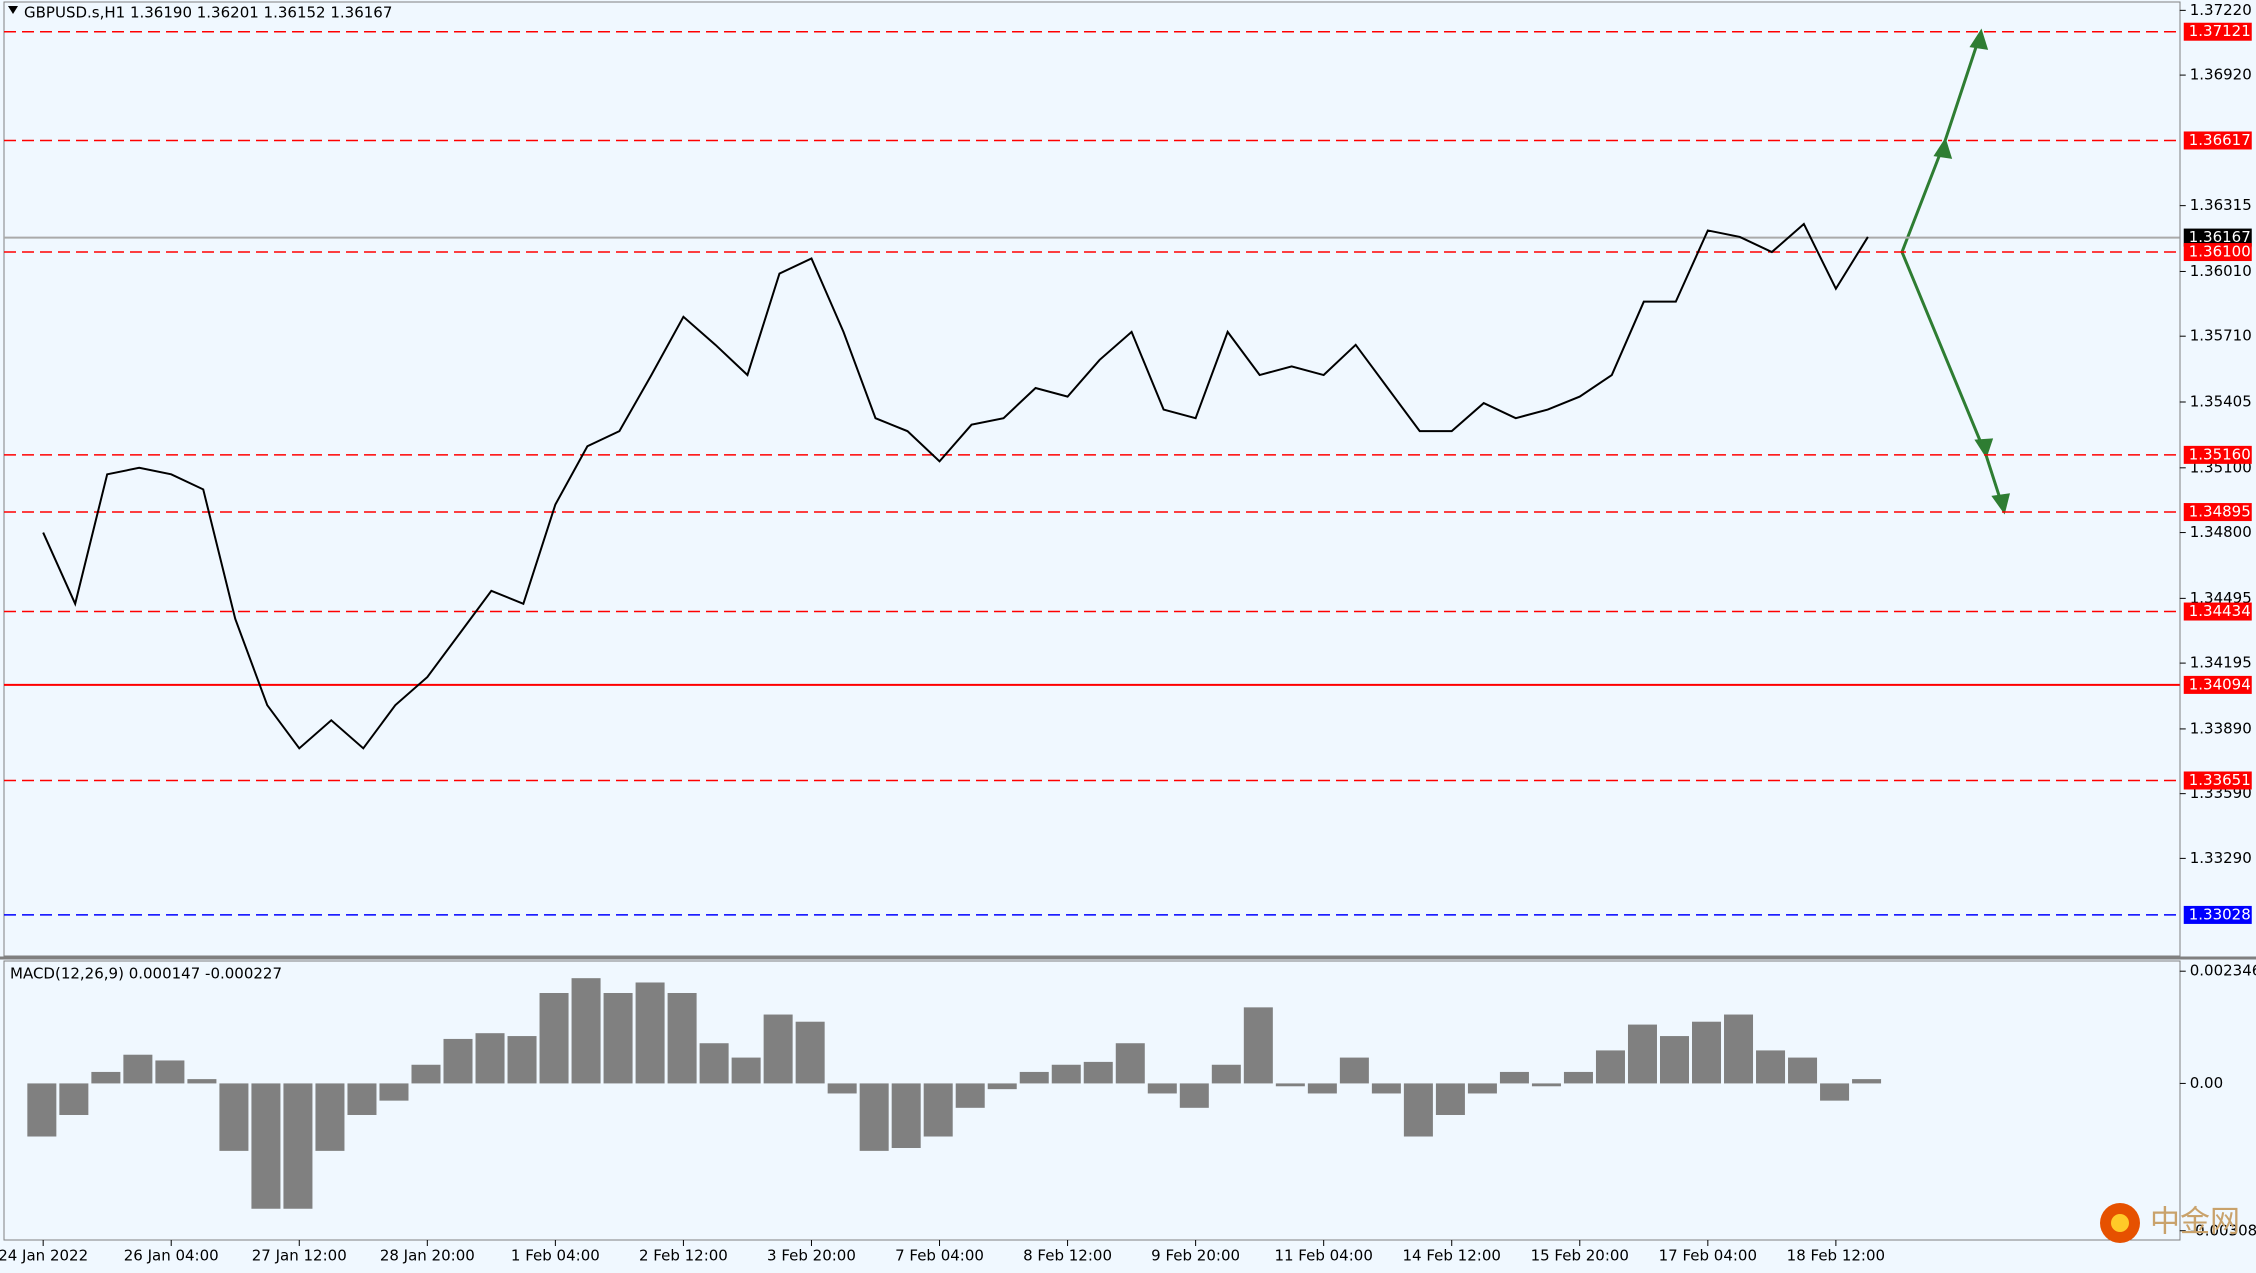  I want to click on x-tick-label: 24 Jan 2022, so click(44, 1256).